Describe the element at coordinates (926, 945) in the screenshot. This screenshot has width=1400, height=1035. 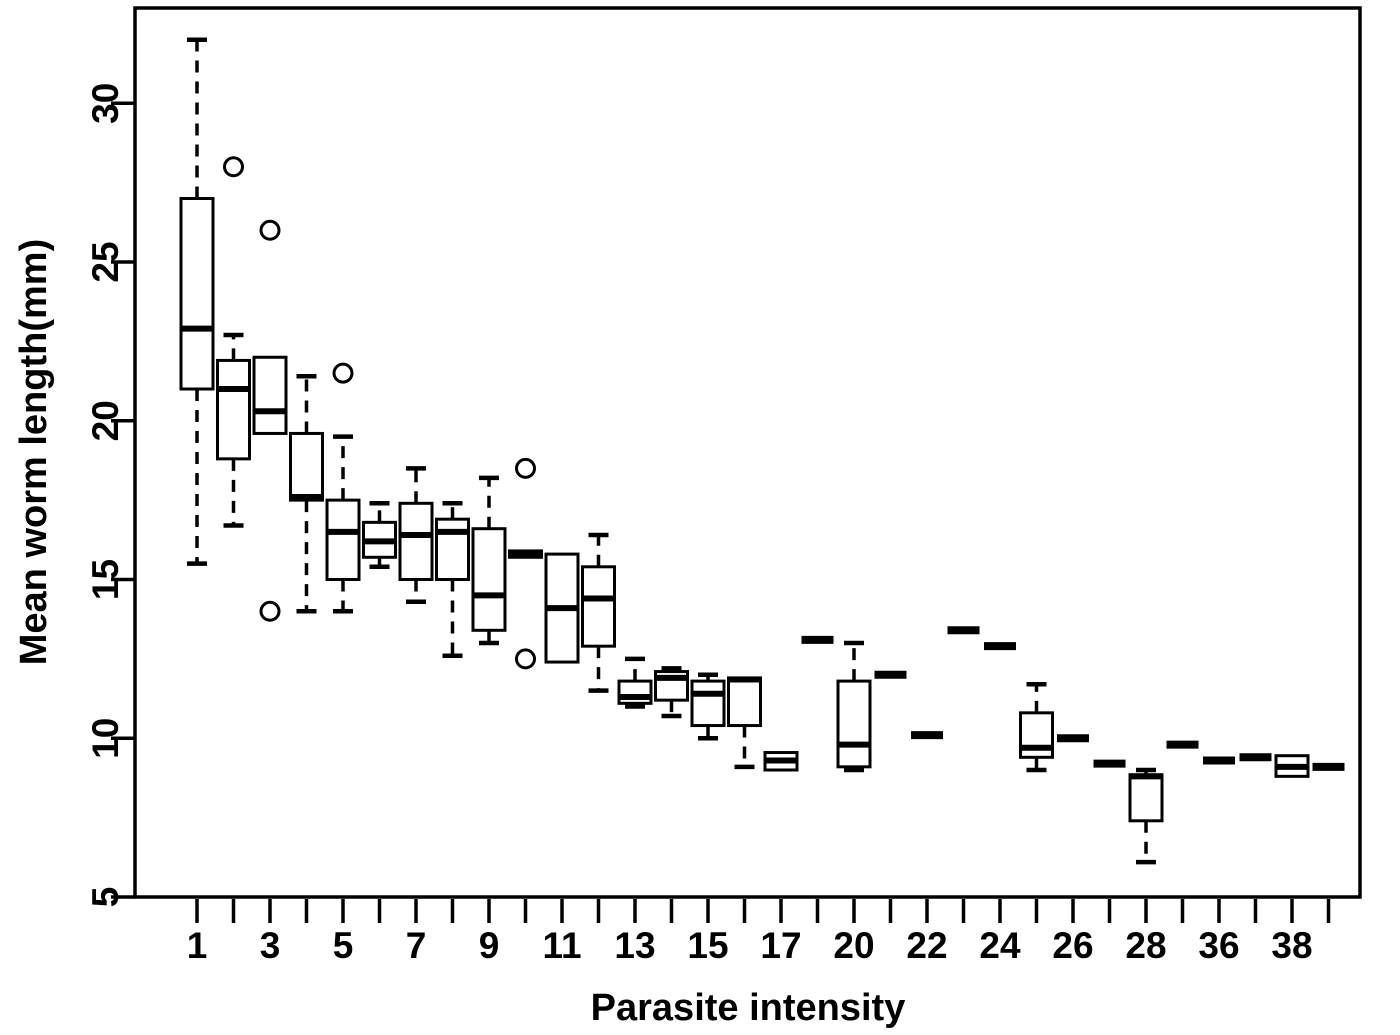
I see `x-axis-tick-label: 22` at that location.